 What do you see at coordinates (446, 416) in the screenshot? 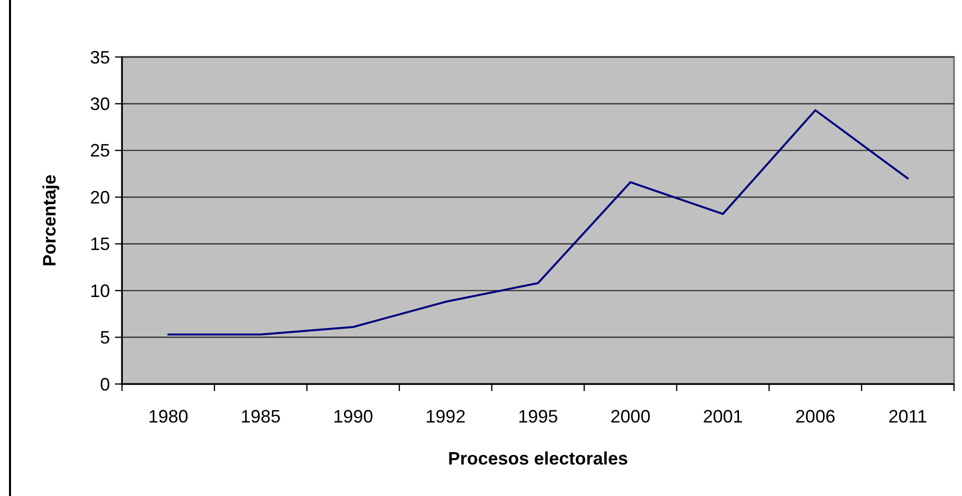
I see `x-tick-label: 1992` at bounding box center [446, 416].